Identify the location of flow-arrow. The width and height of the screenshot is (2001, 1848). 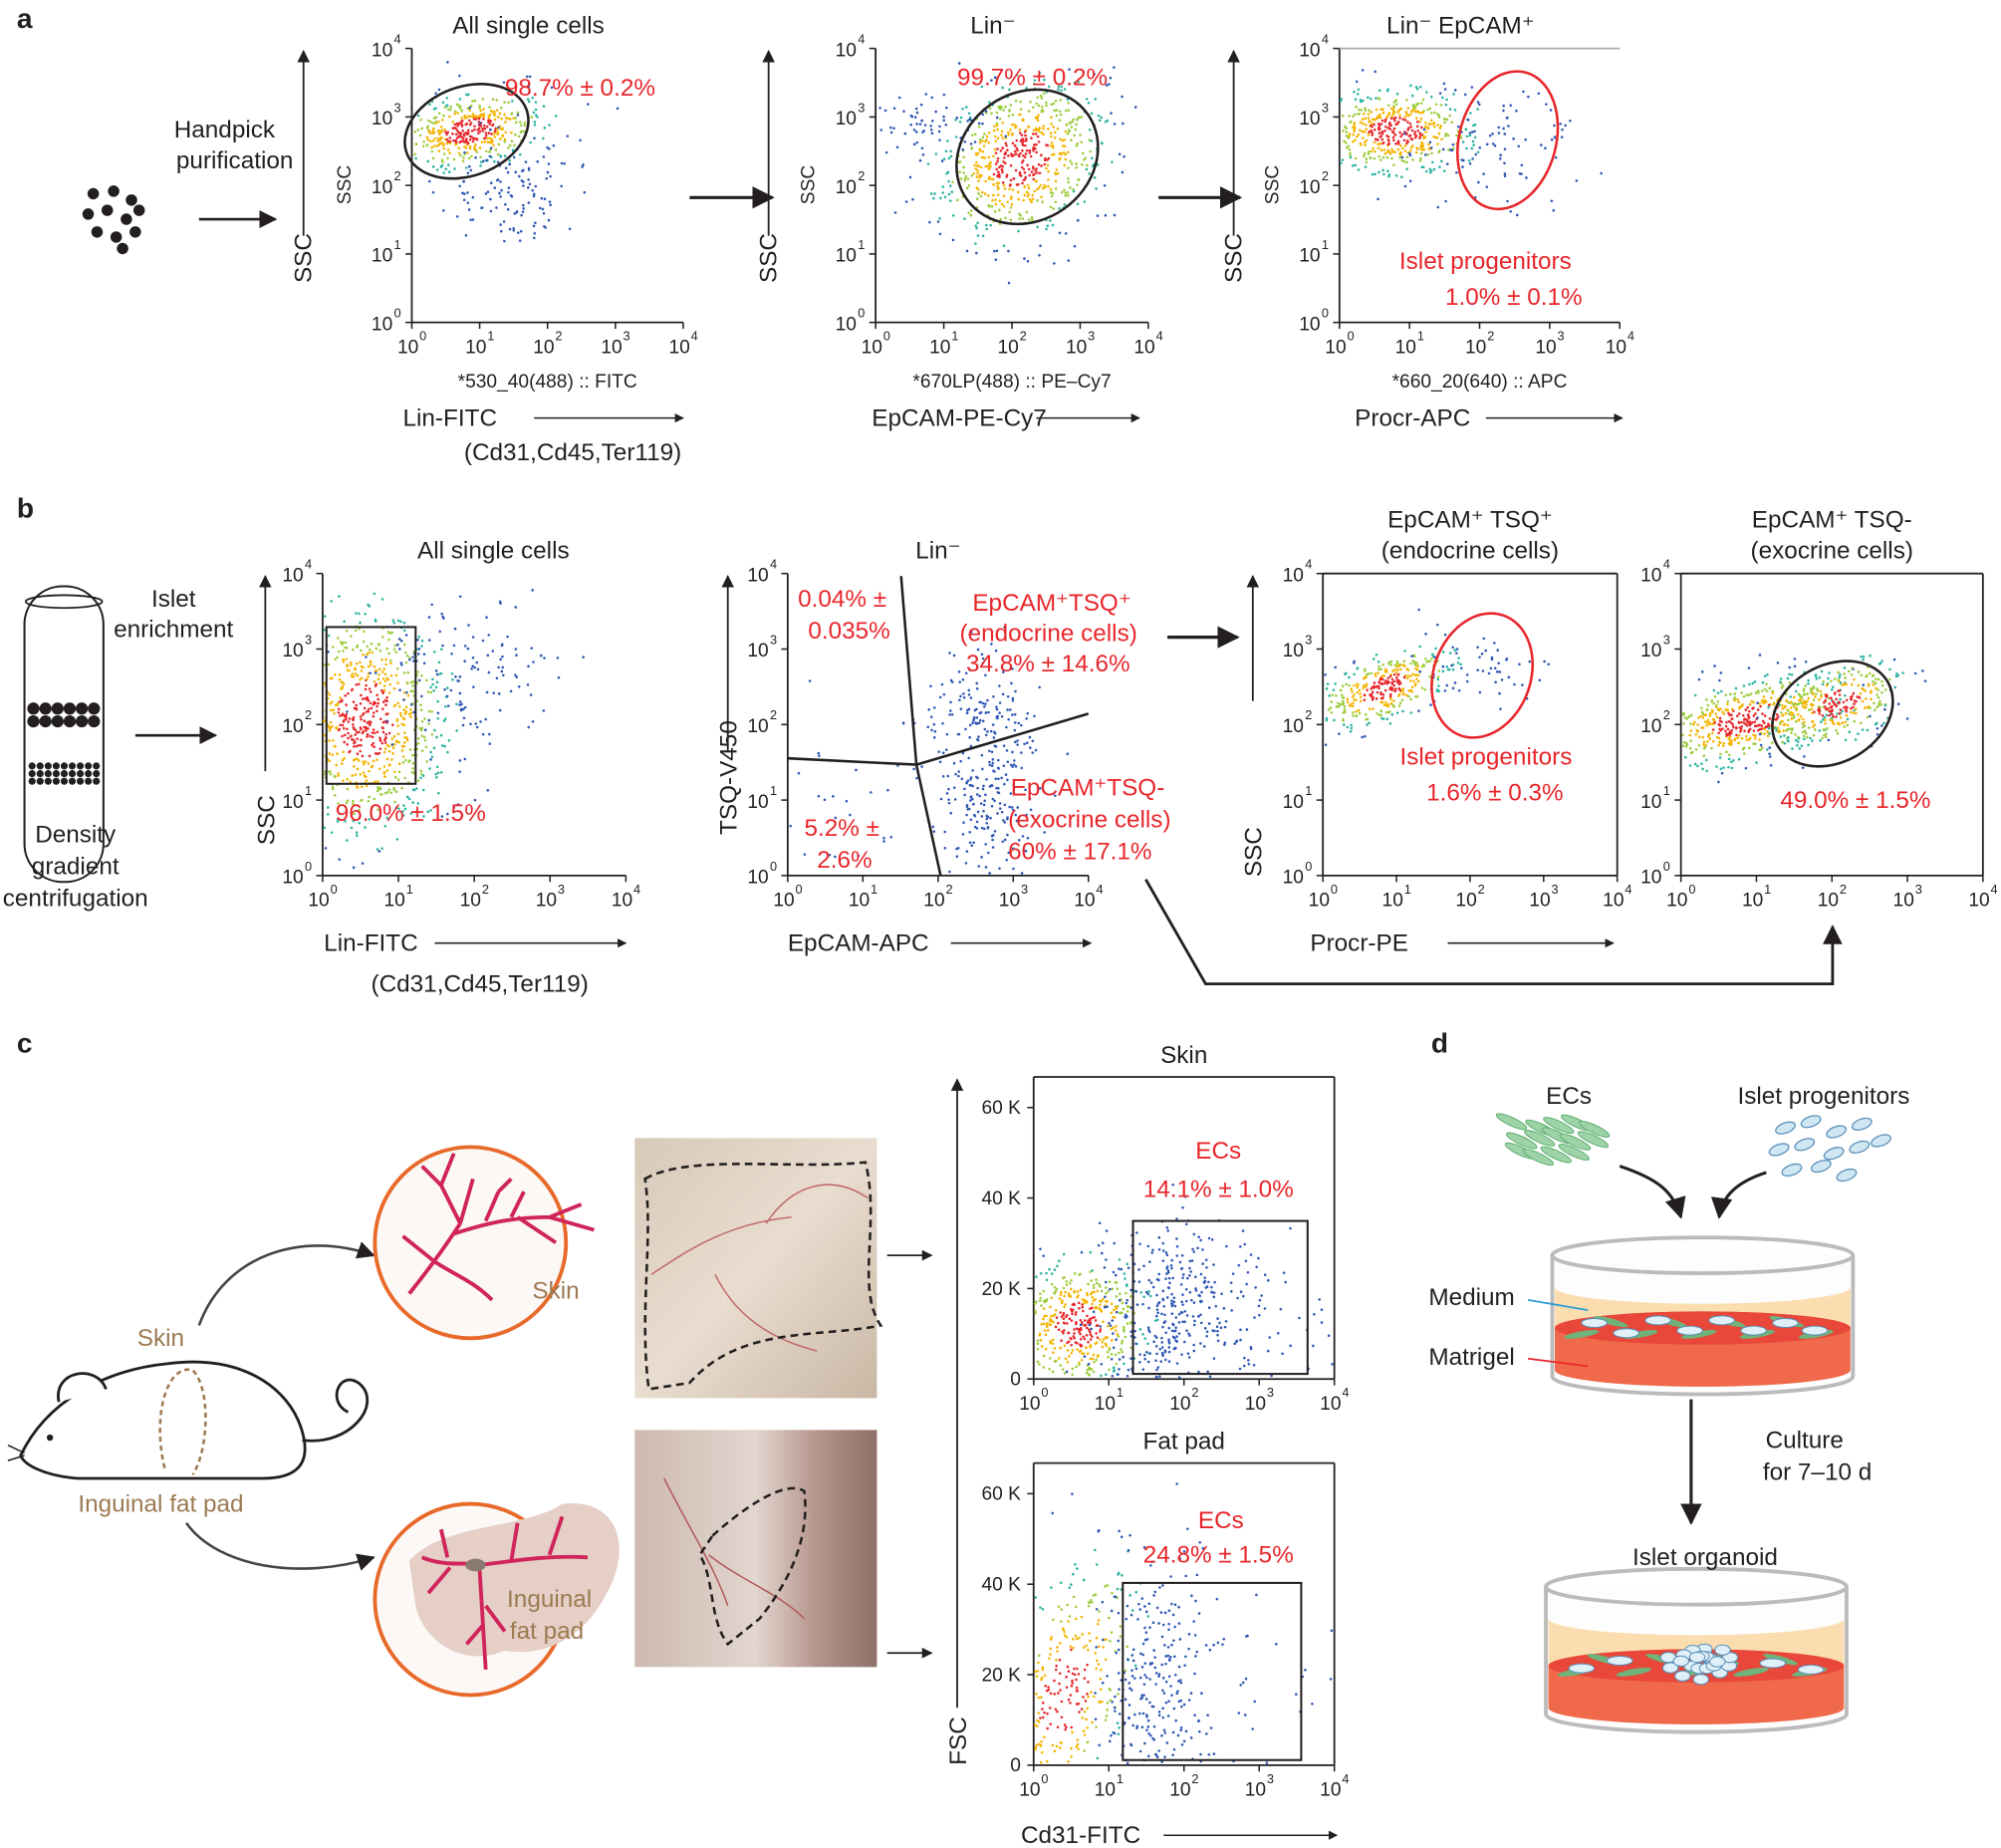
(279, 1547).